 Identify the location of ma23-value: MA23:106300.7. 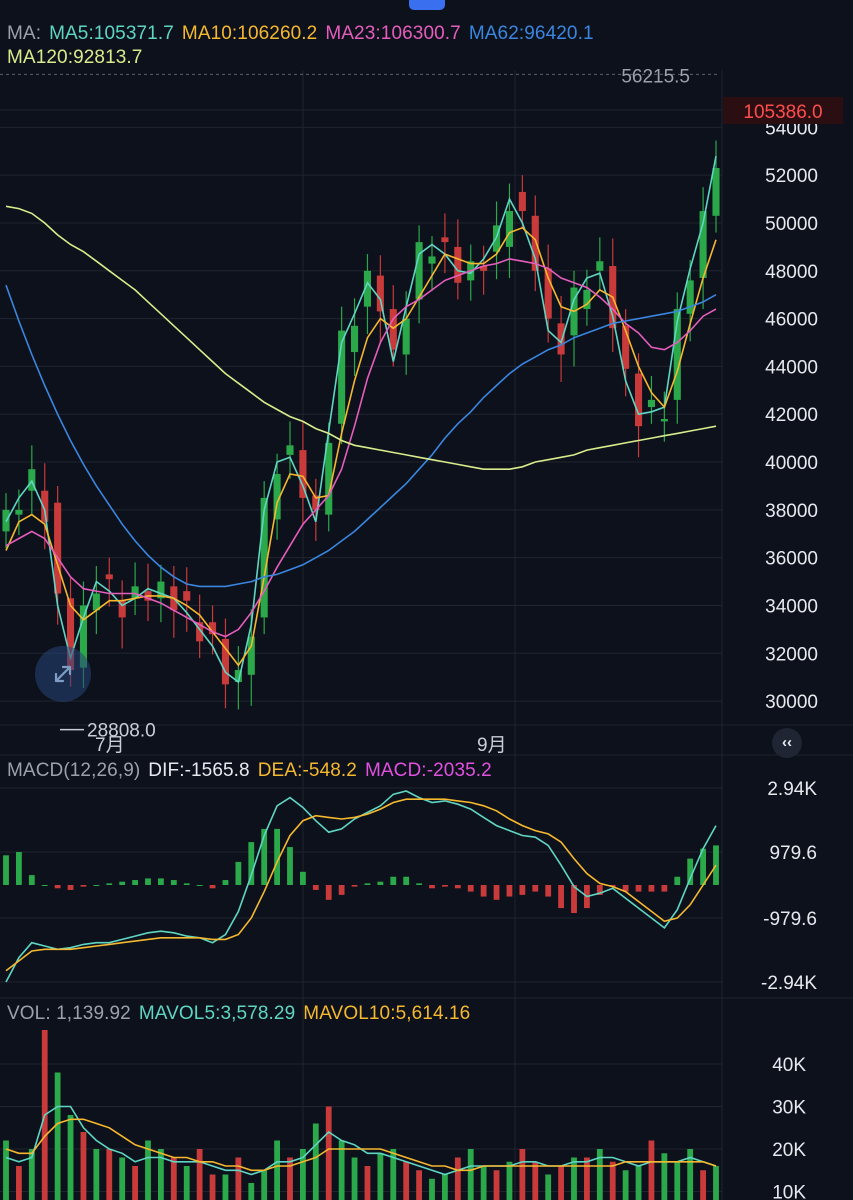
(393, 33).